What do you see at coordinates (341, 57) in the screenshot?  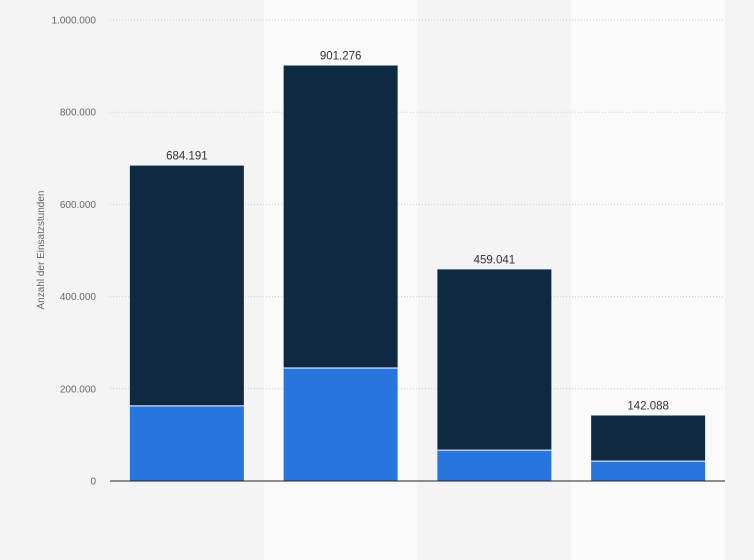 I see `bar-total-label: 901.276` at bounding box center [341, 57].